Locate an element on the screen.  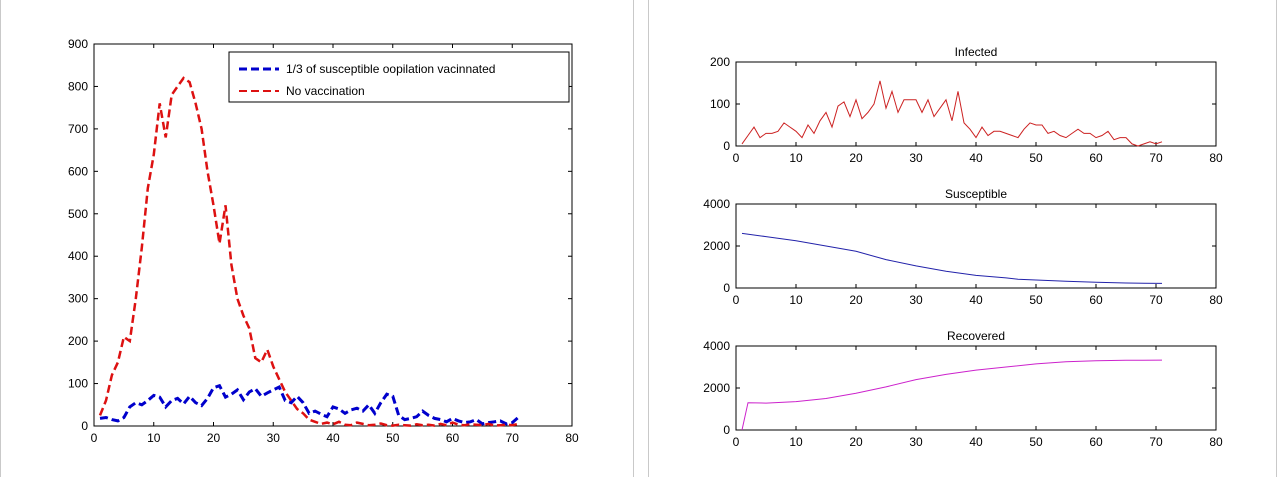
y-tick-label: 600 is located at coordinates (78, 171).